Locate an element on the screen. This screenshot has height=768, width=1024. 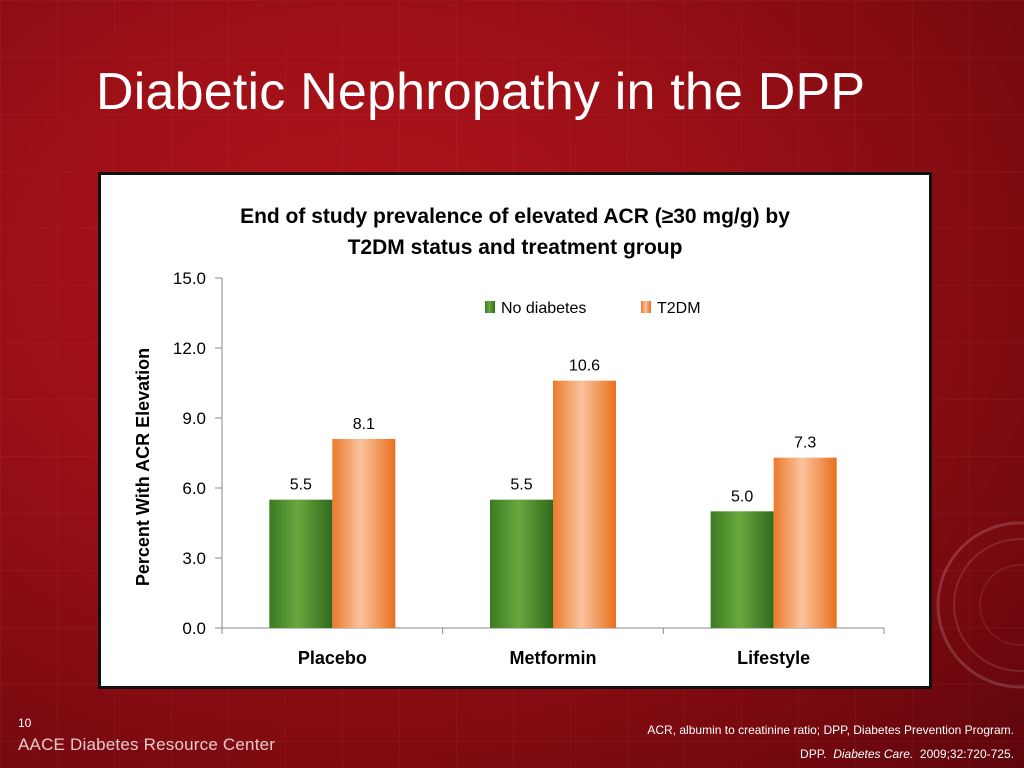
y-axis-label: Percent With ACR Elevation is located at coordinates (143, 467).